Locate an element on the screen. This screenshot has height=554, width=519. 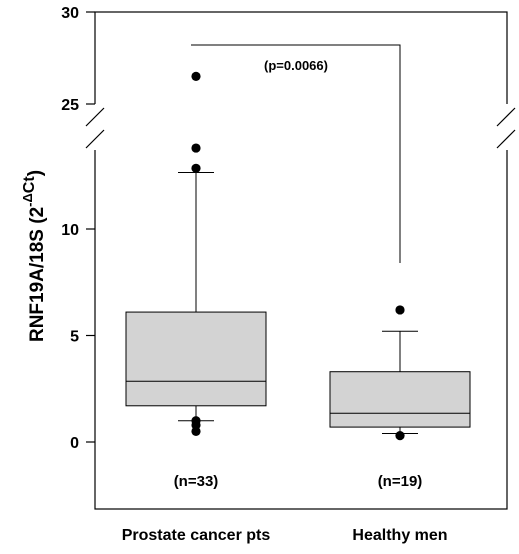
y-label-main: RNF19A/18S (2 is located at coordinates (37, 274).